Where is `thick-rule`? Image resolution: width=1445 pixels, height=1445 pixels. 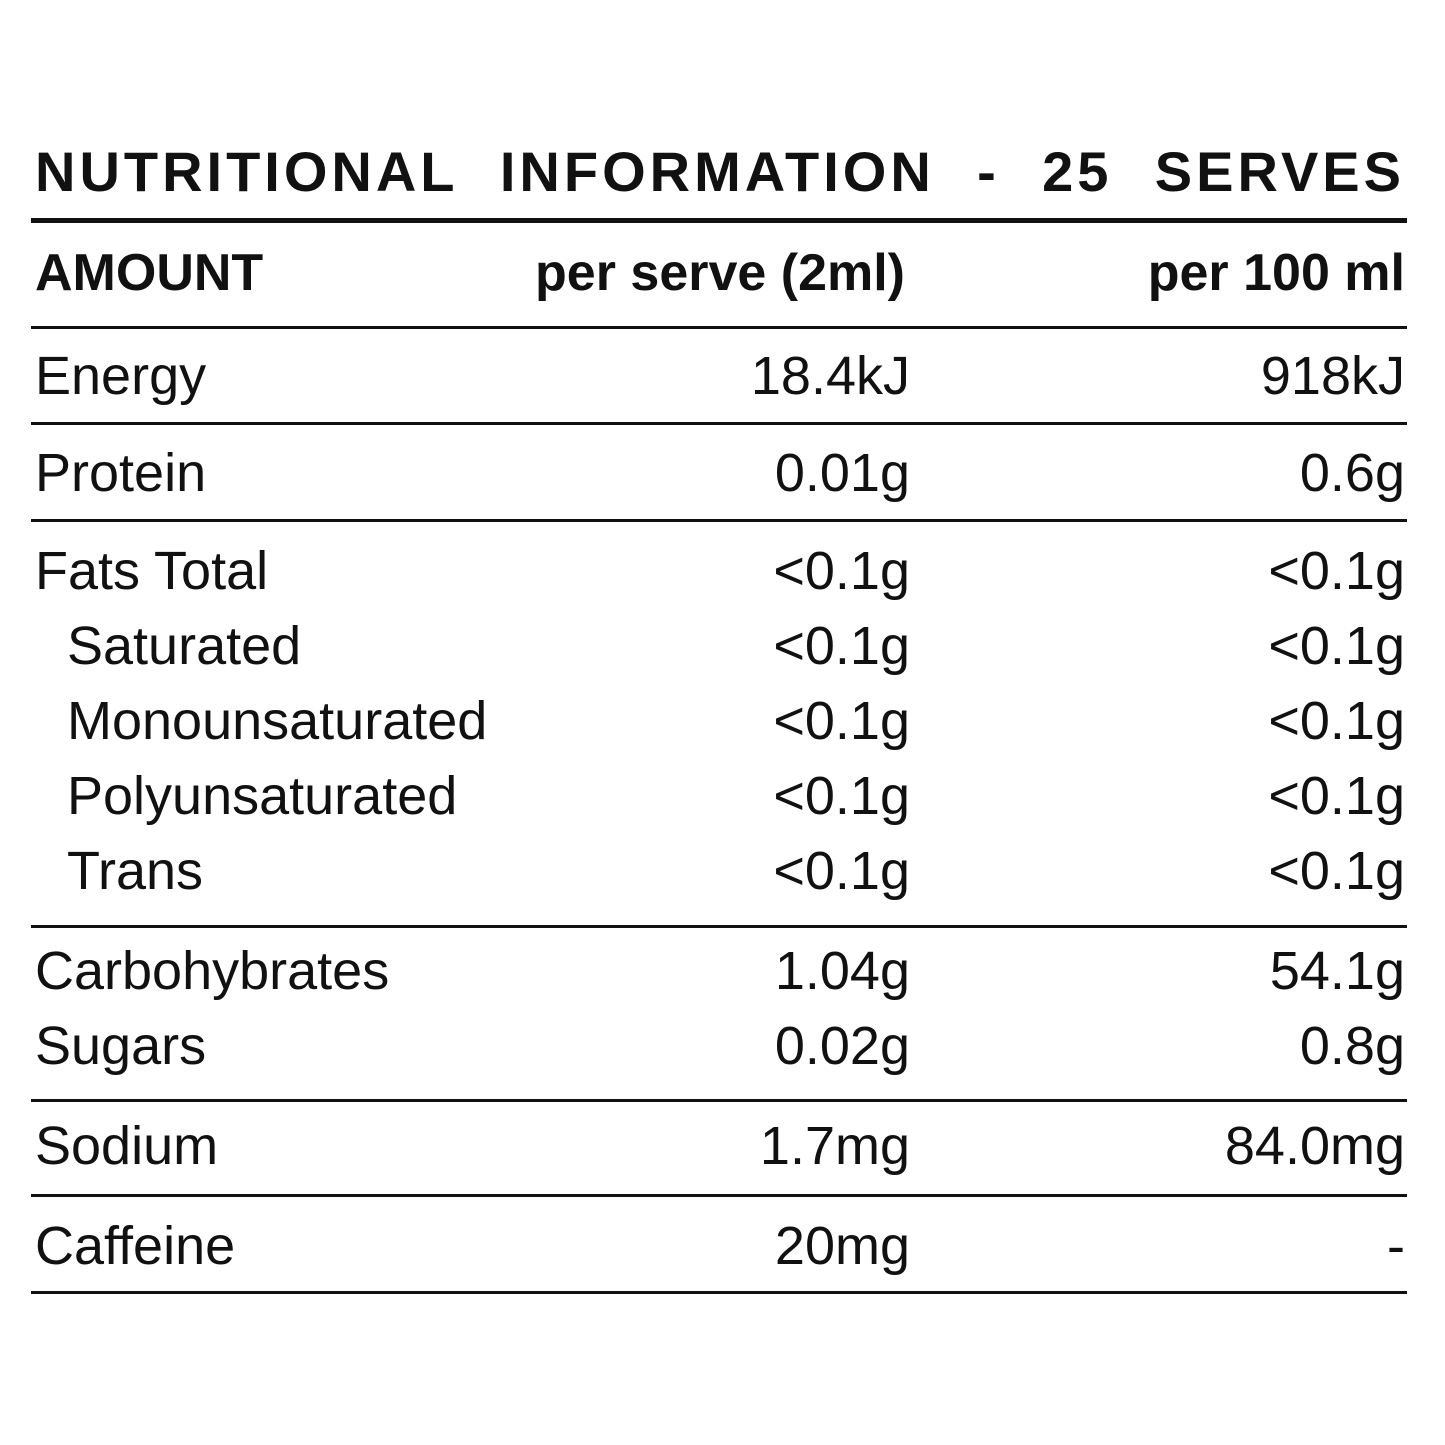 thick-rule is located at coordinates (719, 220).